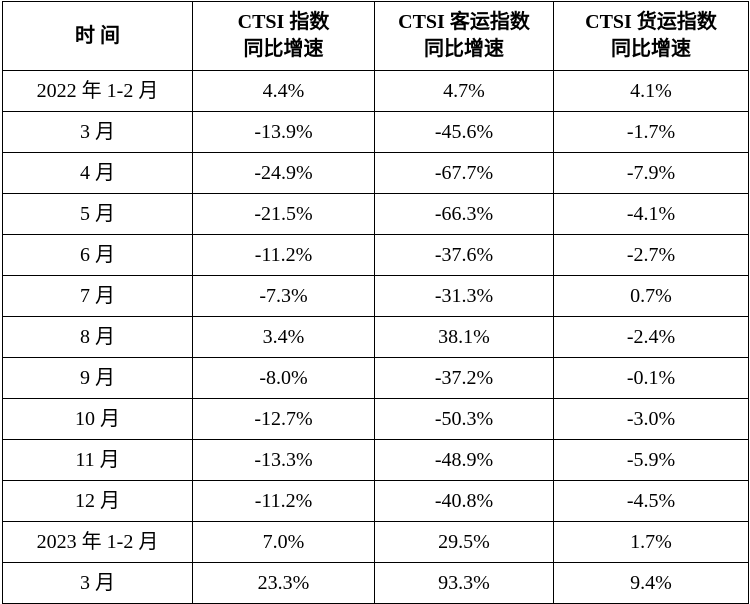  Describe the element at coordinates (651, 583) in the screenshot. I see `freight-growth-cell: 9.4%` at that location.